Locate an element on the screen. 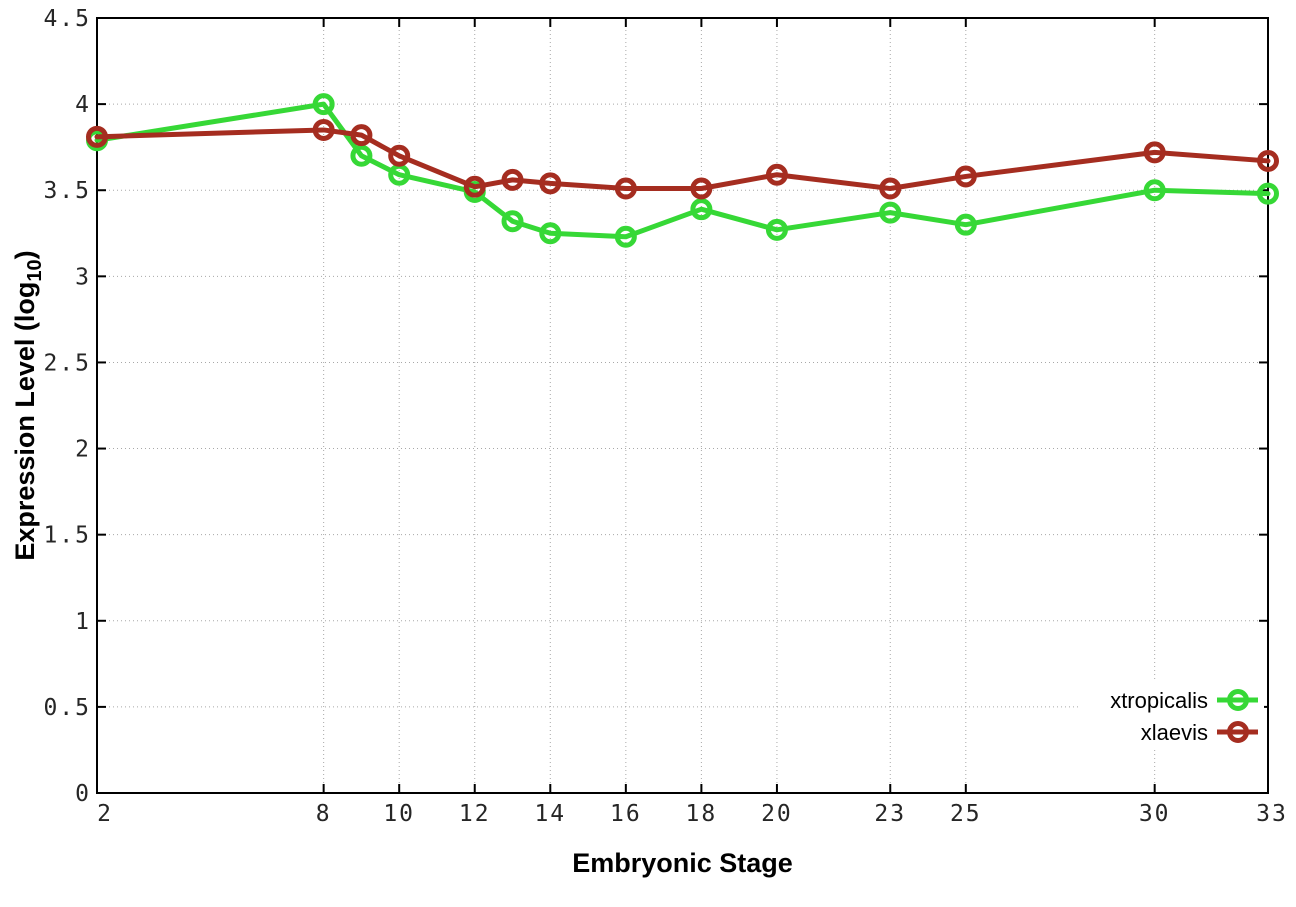  legend: xtropicalis xlaevis is located at coordinates (1184, 716).